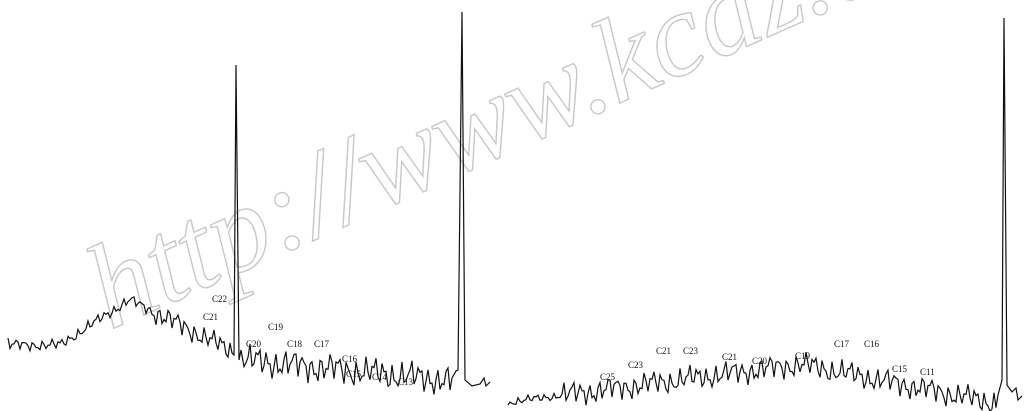  What do you see at coordinates (608, 377) in the screenshot?
I see `peak-label: C25` at bounding box center [608, 377].